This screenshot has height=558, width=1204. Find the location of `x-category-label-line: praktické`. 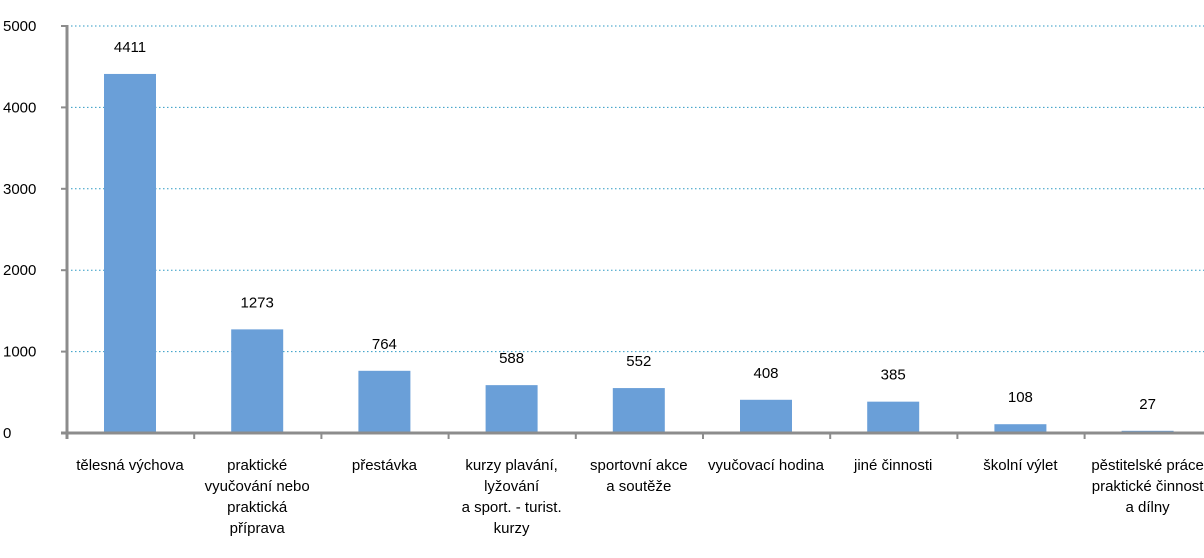

x-category-label-line: praktické is located at coordinates (257, 465).